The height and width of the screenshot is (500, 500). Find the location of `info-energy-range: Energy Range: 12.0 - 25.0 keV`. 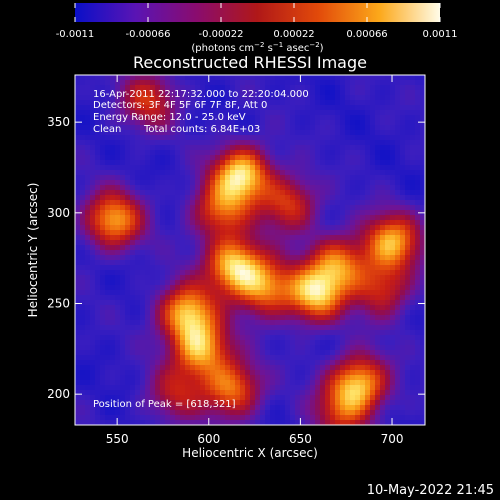

info-energy-range: Energy Range: 12.0 - 25.0 keV is located at coordinates (169, 117).